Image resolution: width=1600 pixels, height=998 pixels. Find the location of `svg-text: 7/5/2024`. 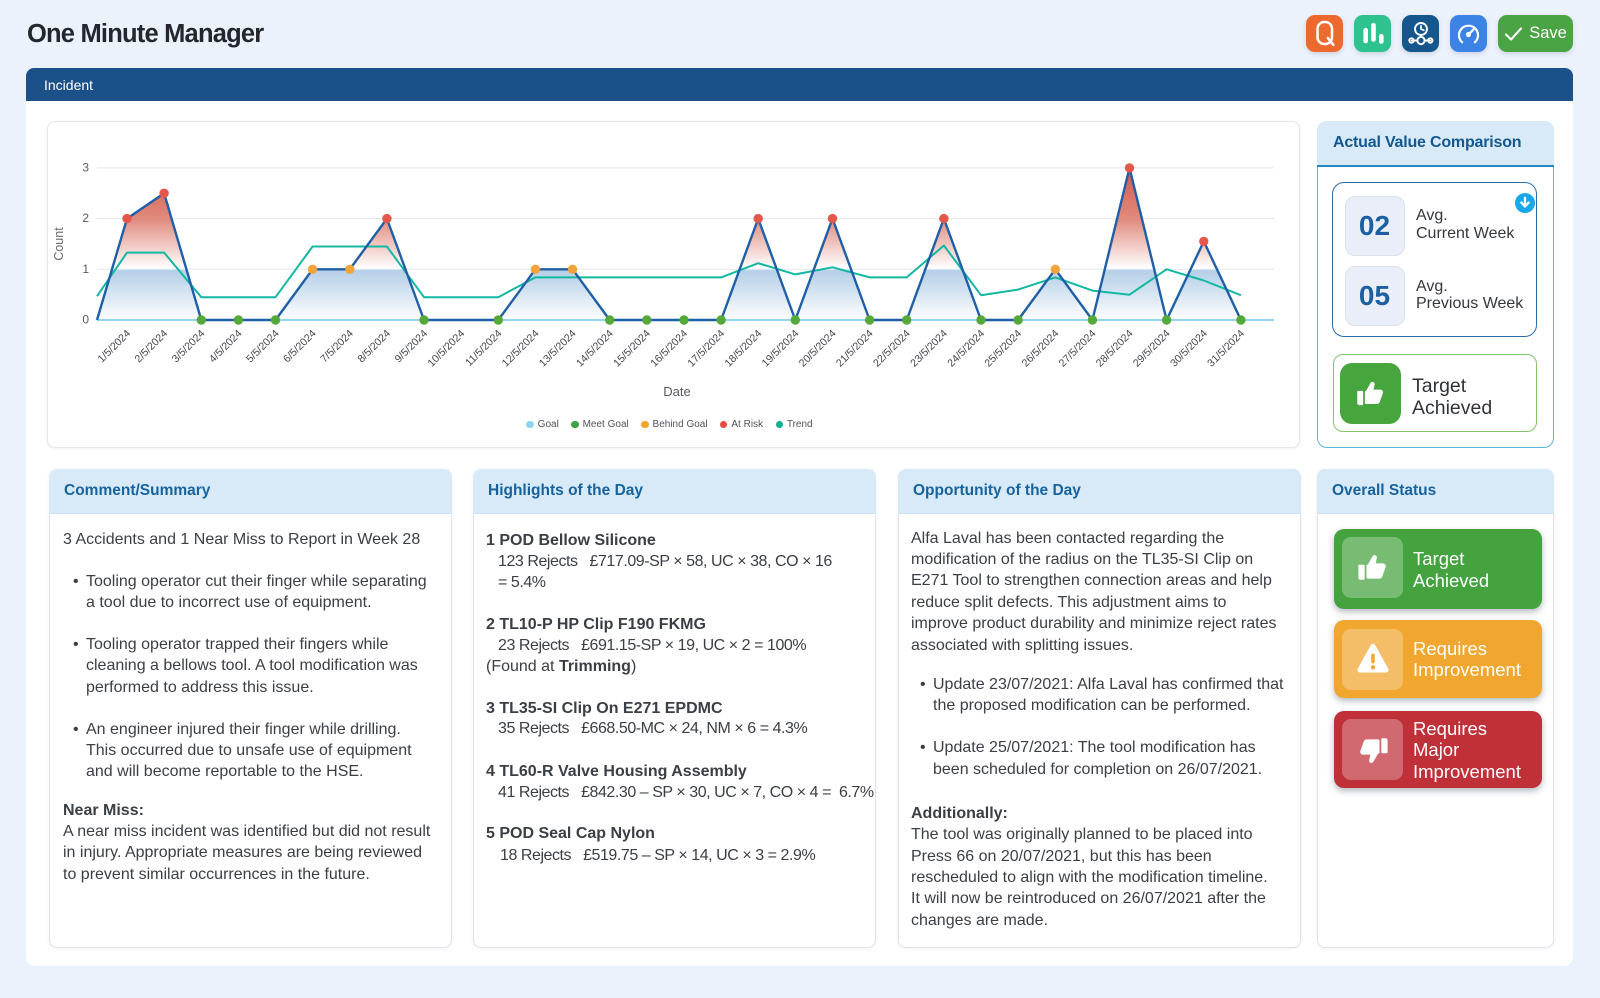

svg-text: 7/5/2024 is located at coordinates (337, 347).